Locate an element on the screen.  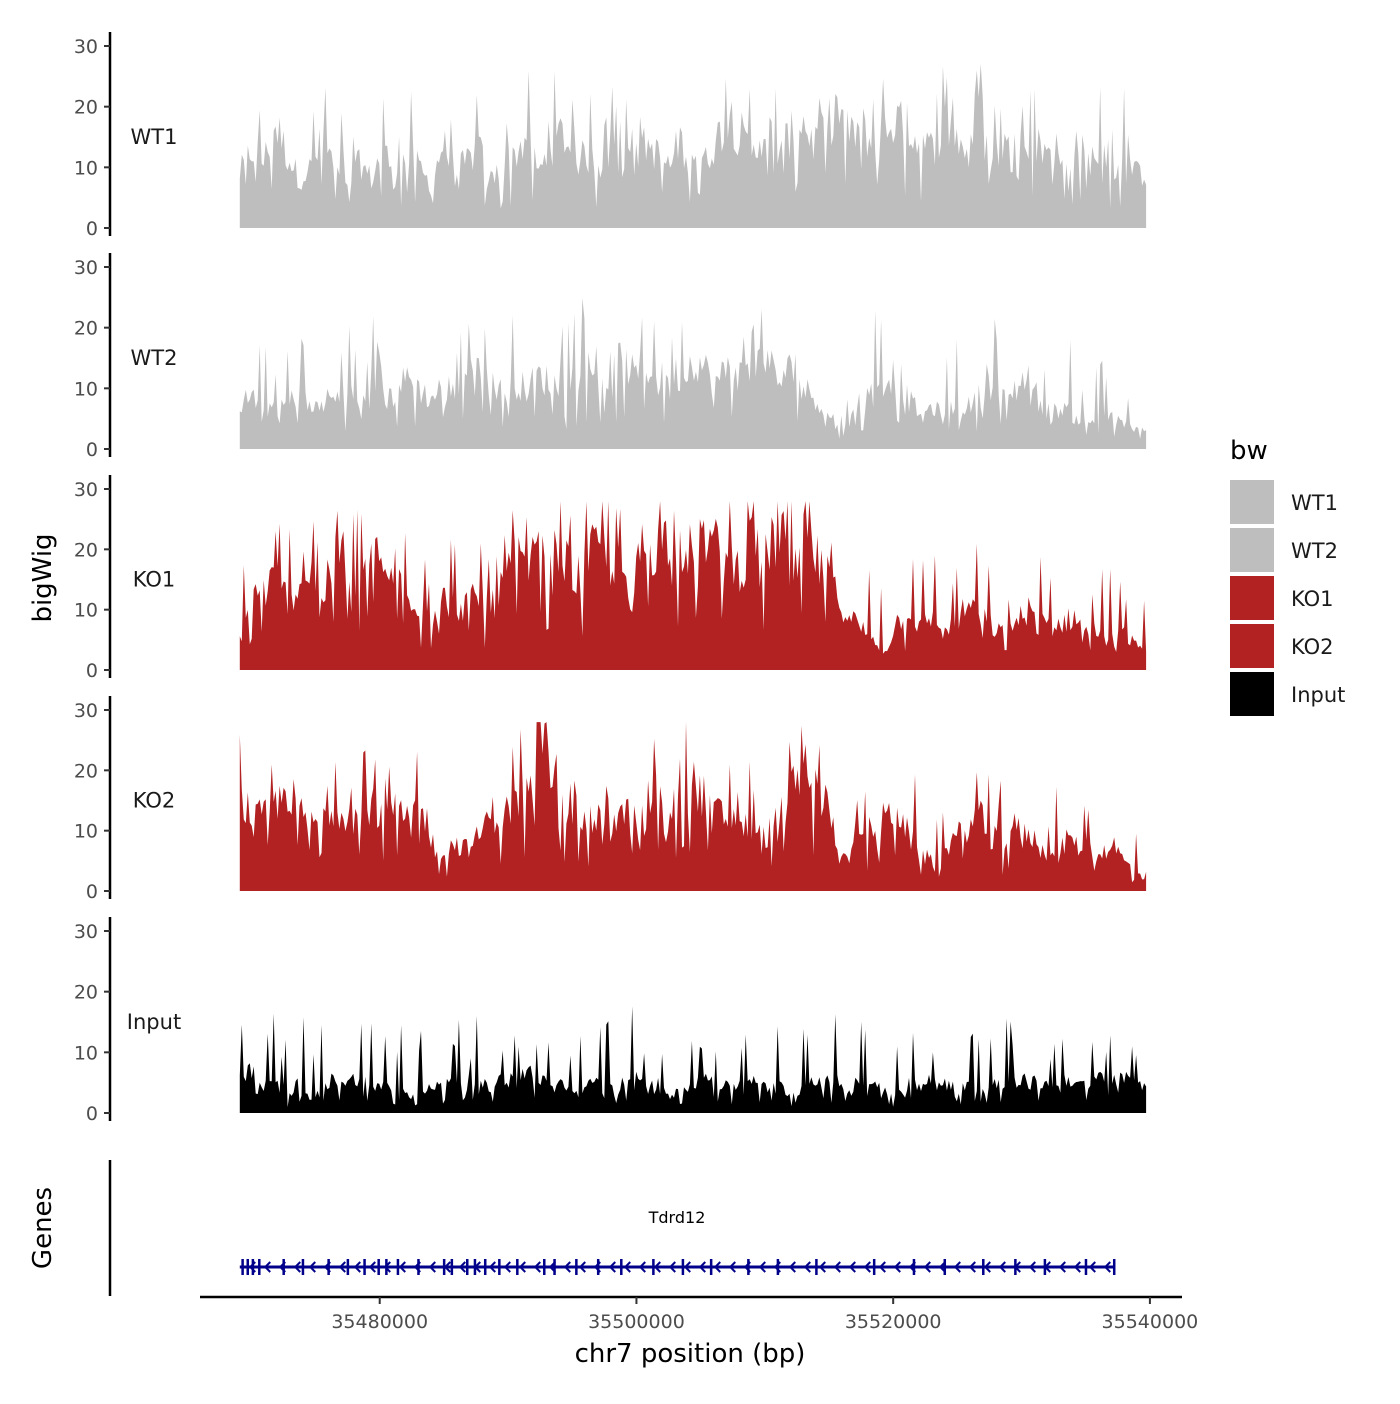
genes-panel: Tdrd12 is located at coordinates (612, 1228).